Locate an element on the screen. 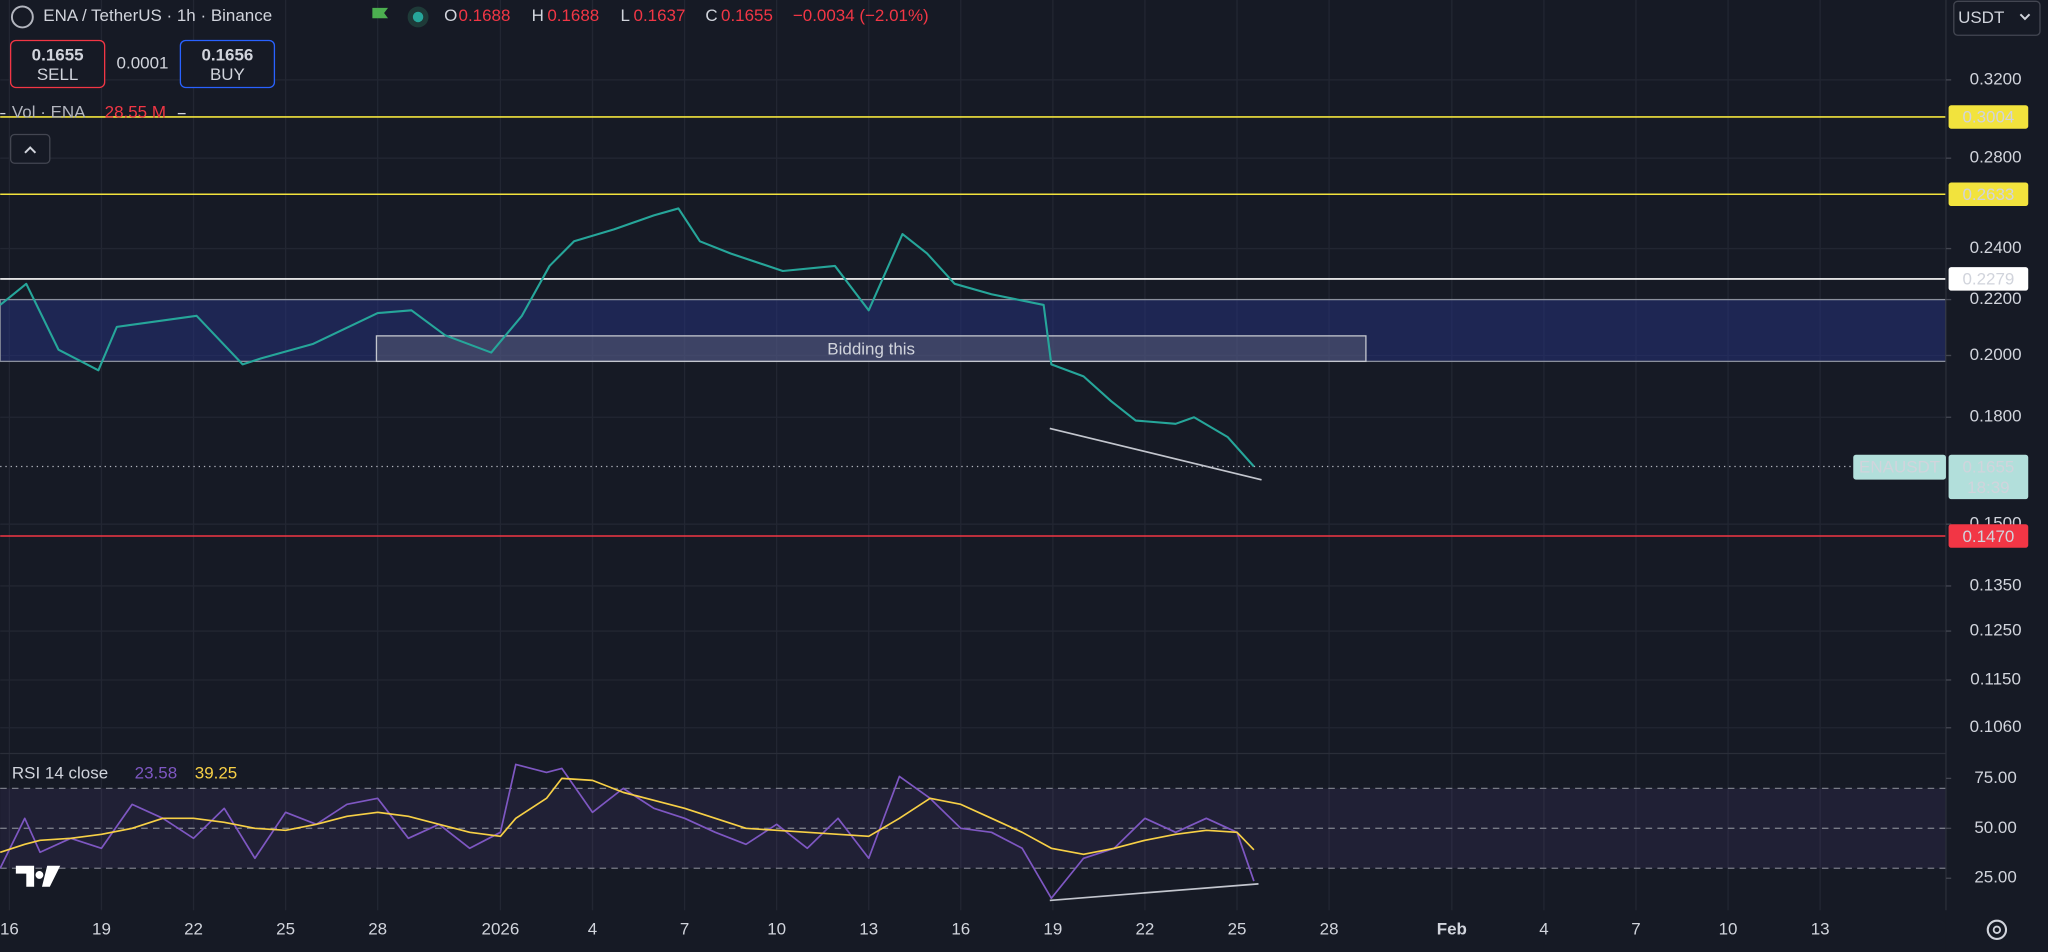 This screenshot has width=2048, height=952. volume-value: 28.55 M is located at coordinates (135, 112).